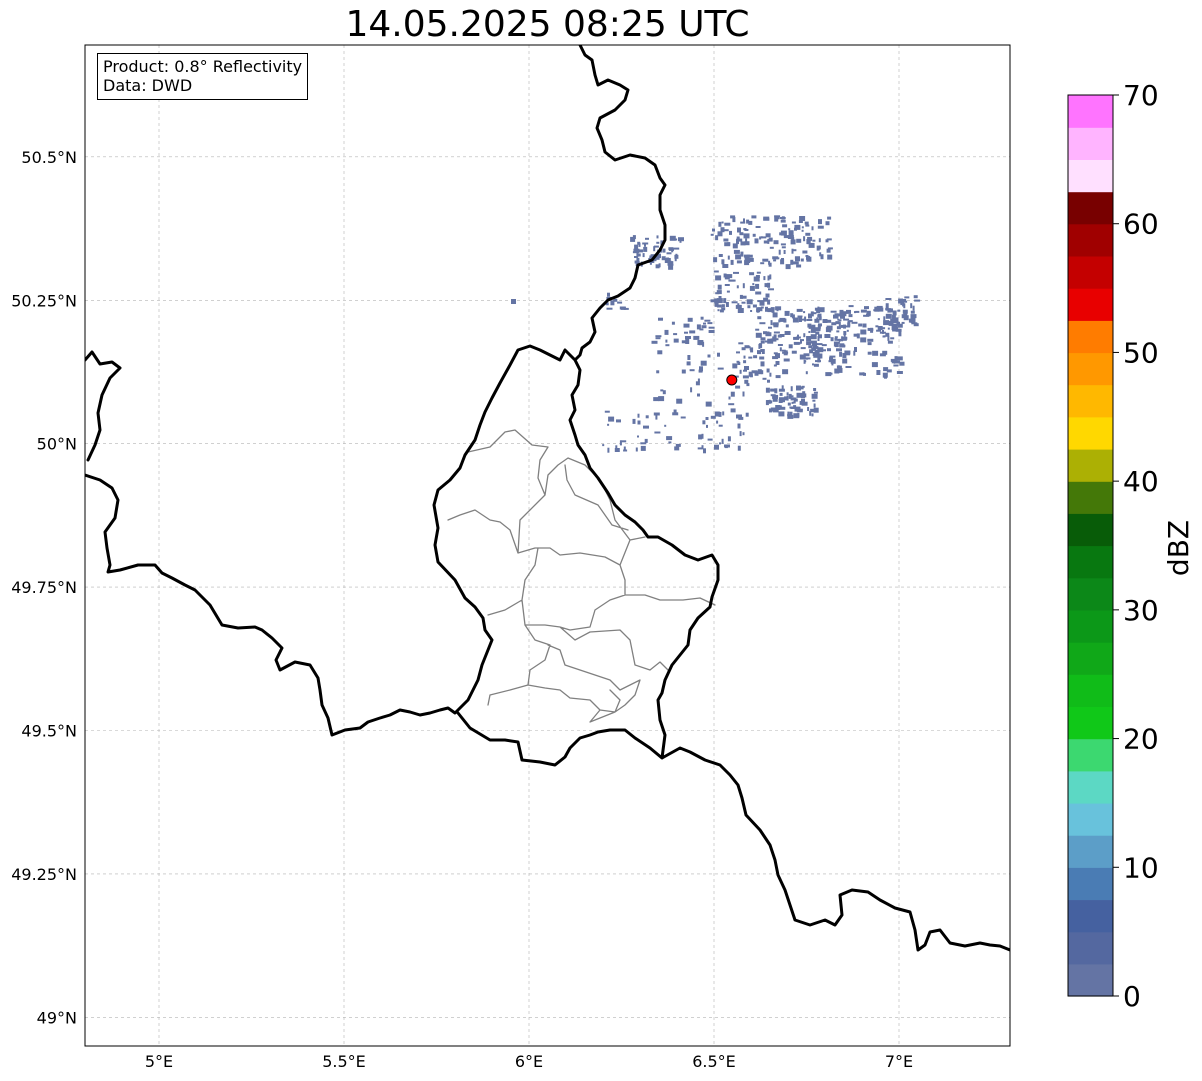 The height and width of the screenshot is (1081, 1202). Describe the element at coordinates (344, 1061) in the screenshot. I see `lon-tick-label: 5.5°E` at that location.